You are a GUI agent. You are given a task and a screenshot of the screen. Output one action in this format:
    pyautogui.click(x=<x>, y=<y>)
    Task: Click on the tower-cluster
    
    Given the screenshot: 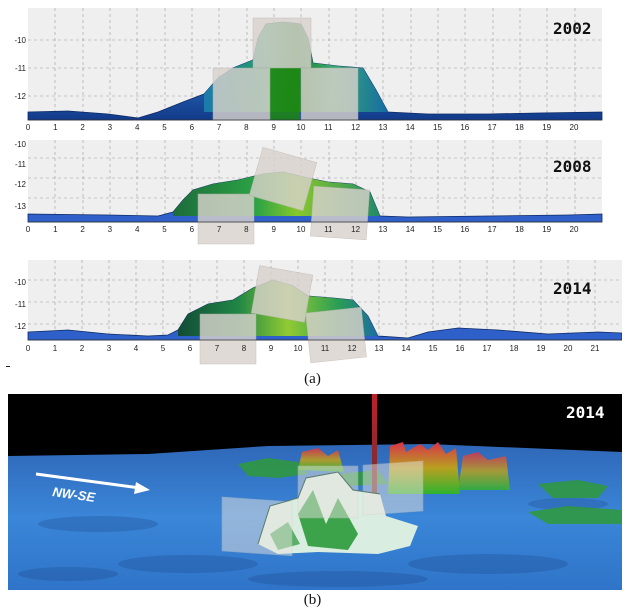 What is the action you would take?
    pyautogui.click(x=484, y=471)
    